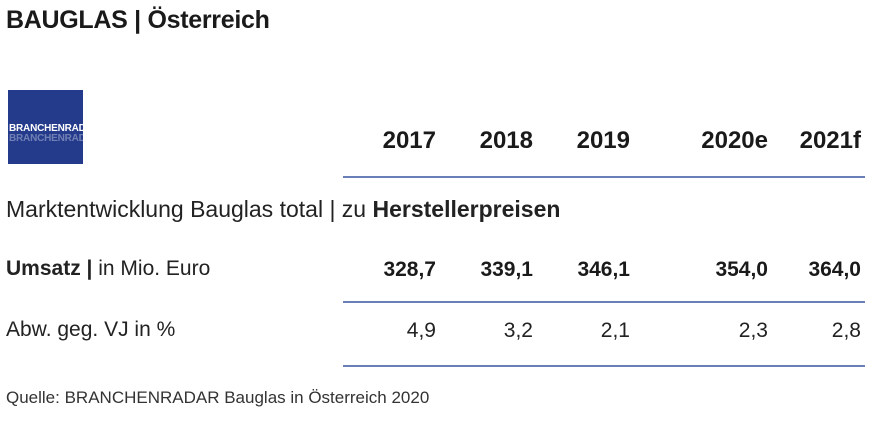 The height and width of the screenshot is (438, 872). Describe the element at coordinates (604, 177) in the screenshot. I see `header-divider` at that location.